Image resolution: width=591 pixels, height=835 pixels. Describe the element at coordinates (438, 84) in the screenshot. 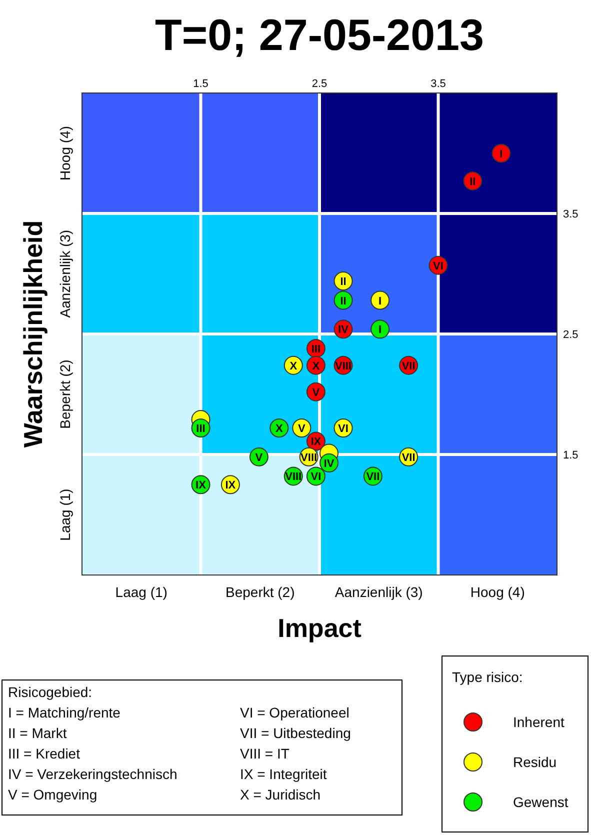

I see `x2-tick-label: 3.5` at that location.